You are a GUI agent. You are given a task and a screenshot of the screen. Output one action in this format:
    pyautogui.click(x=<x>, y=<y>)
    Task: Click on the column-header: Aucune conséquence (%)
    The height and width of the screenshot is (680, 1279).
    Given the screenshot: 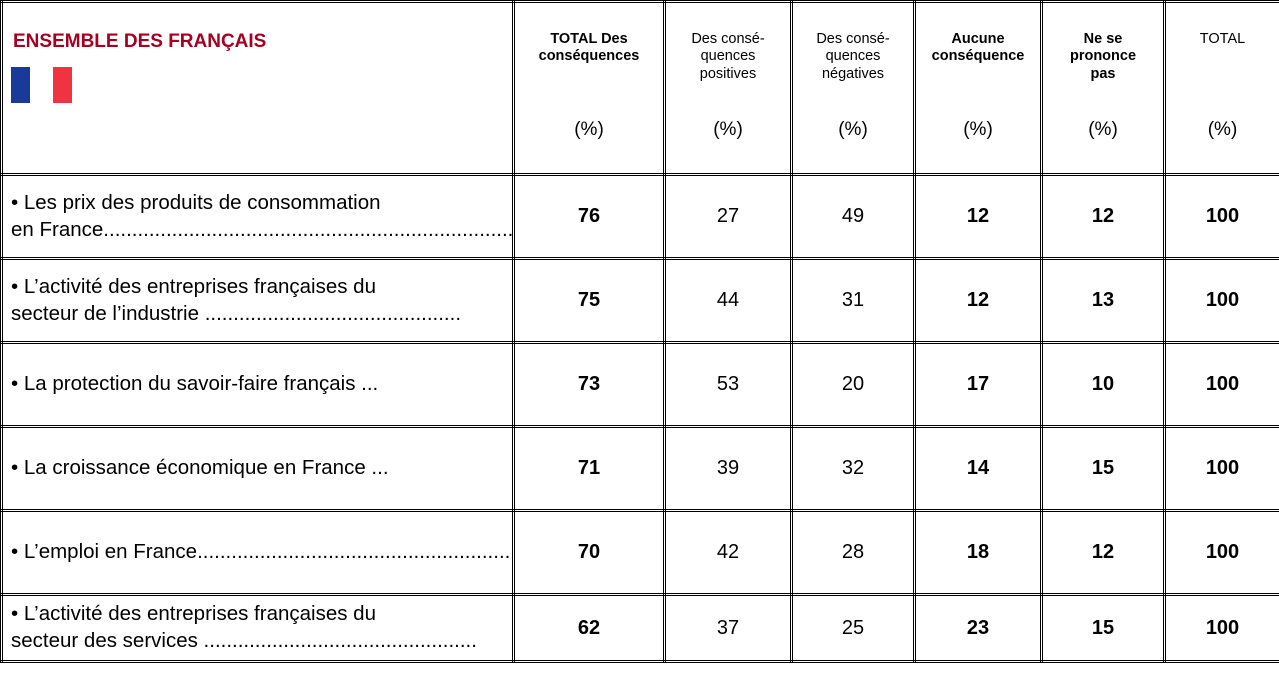 What is the action you would take?
    pyautogui.click(x=978, y=88)
    